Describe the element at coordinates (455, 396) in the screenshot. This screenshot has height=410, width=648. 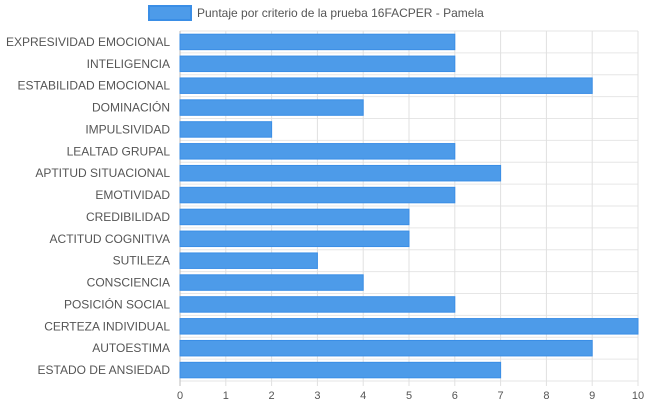
I see `x-tick-label: 6` at that location.